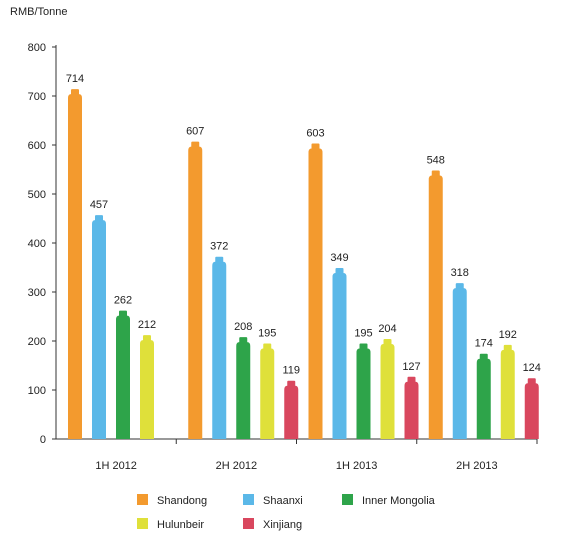  Describe the element at coordinates (219, 247) in the screenshot. I see `data-label: 372` at that location.